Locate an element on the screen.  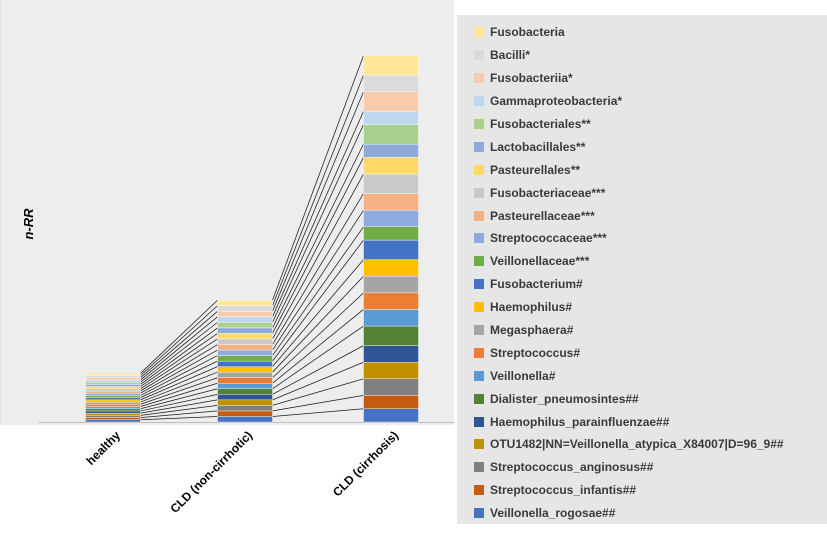
y-axis-title: n-RR is located at coordinates (28, 224).